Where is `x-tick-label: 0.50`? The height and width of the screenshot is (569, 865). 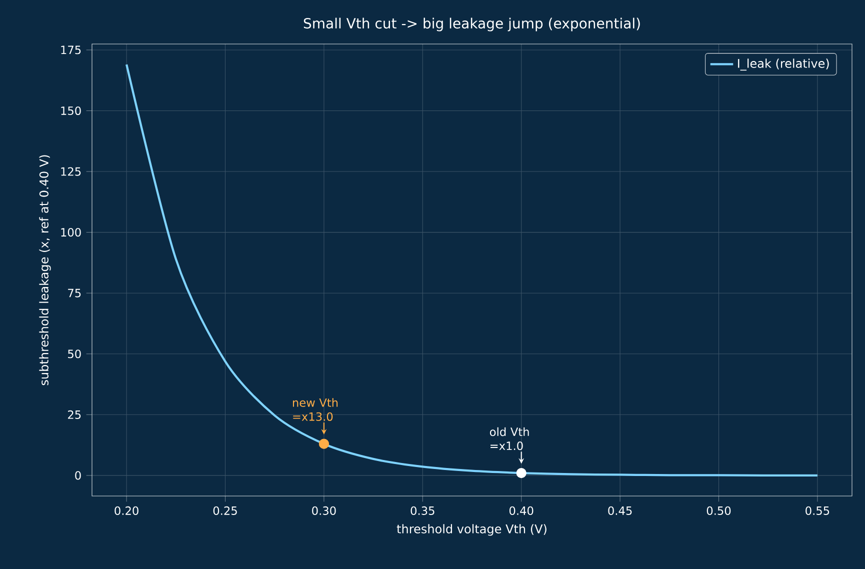
x-tick-label: 0.50 is located at coordinates (718, 510).